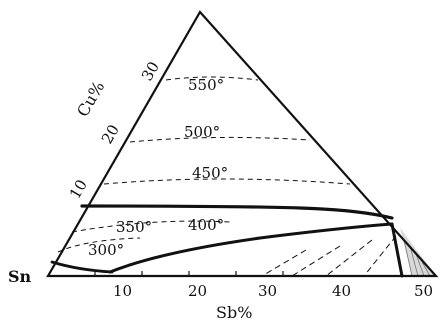 The height and width of the screenshot is (322, 445). What do you see at coordinates (212, 78) in the screenshot?
I see `isotherm-550-curve` at bounding box center [212, 78].